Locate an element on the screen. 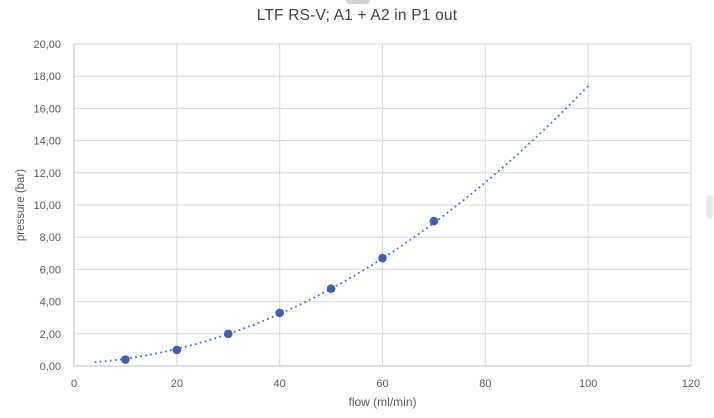 The image size is (714, 418). y-tick-label: 18,00 is located at coordinates (47, 77).